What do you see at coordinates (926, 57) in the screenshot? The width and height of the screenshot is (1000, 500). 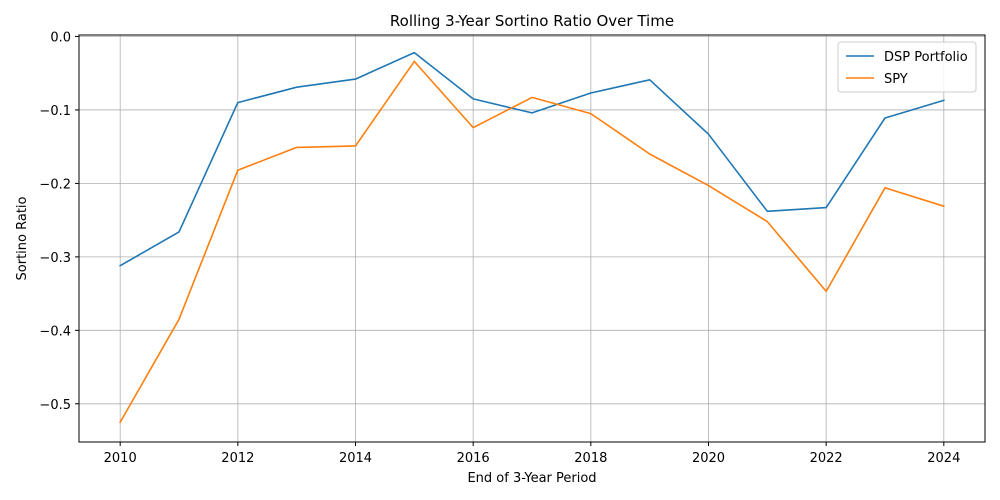 I see `legend-label: DSP Portfolio` at bounding box center [926, 57].